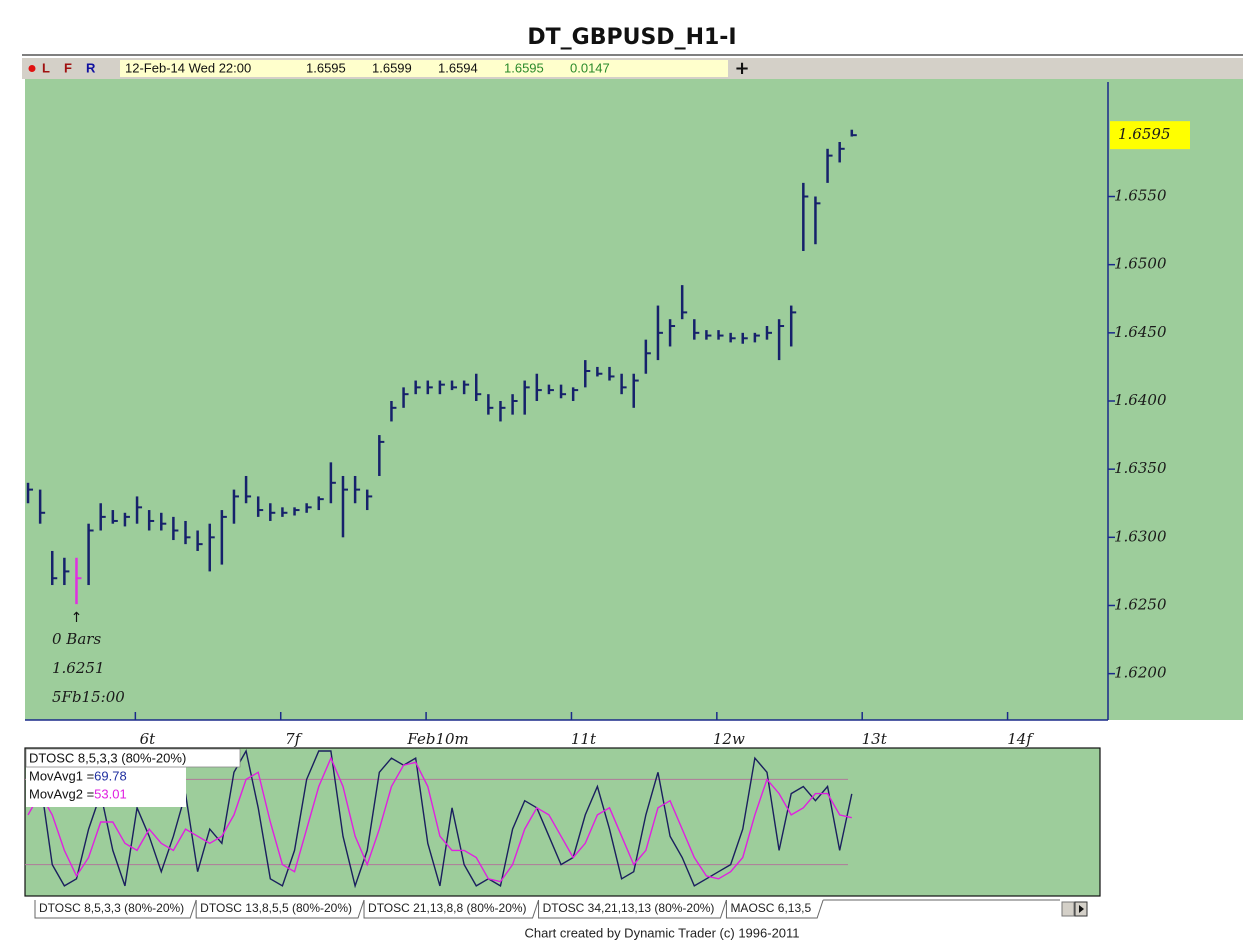 The width and height of the screenshot is (1243, 948). Describe the element at coordinates (77, 618) in the screenshot. I see `annotation-arrow: ↑` at that location.